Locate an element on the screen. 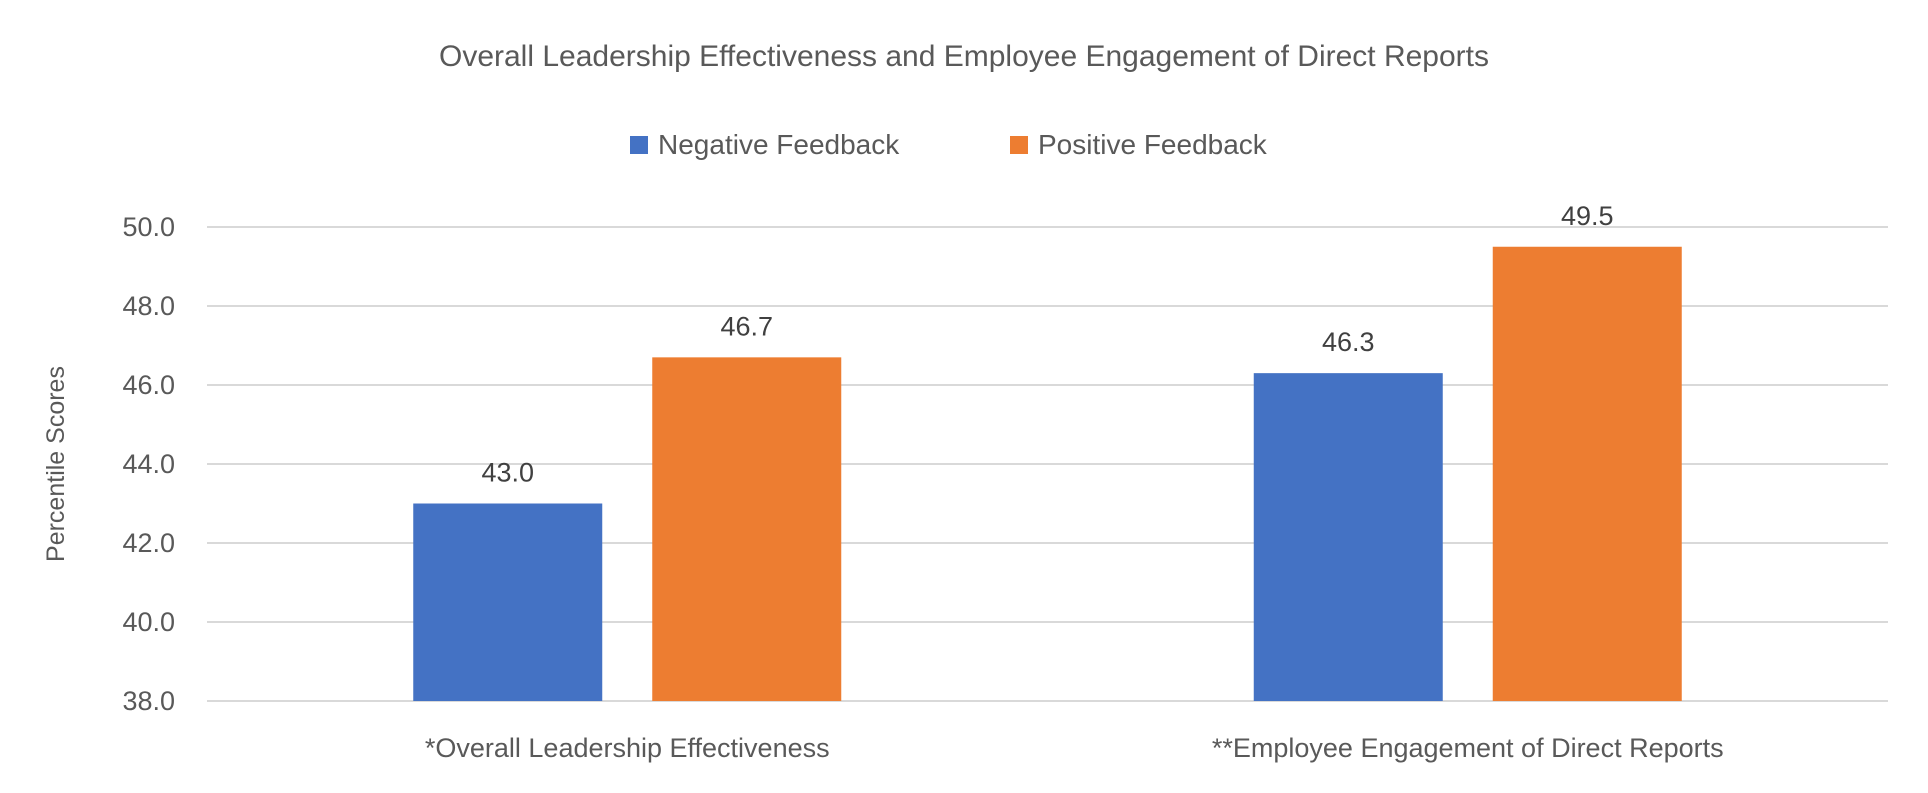 The height and width of the screenshot is (793, 1928). y-tick-label: 46.0 is located at coordinates (148, 385).